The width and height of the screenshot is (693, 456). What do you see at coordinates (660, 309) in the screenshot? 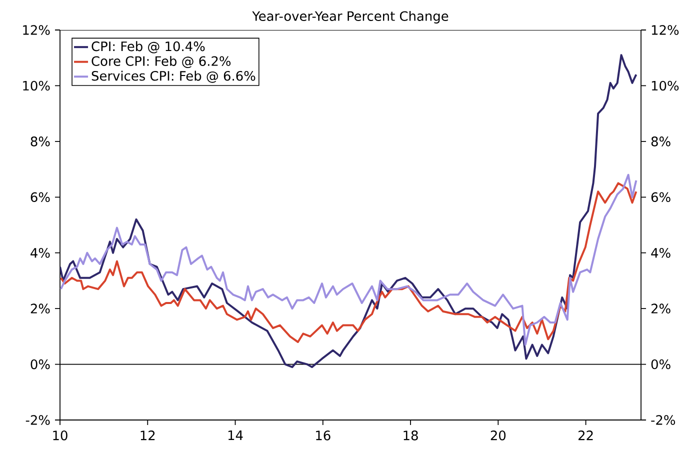
I see `y2-tick-label: 2%` at bounding box center [660, 309].